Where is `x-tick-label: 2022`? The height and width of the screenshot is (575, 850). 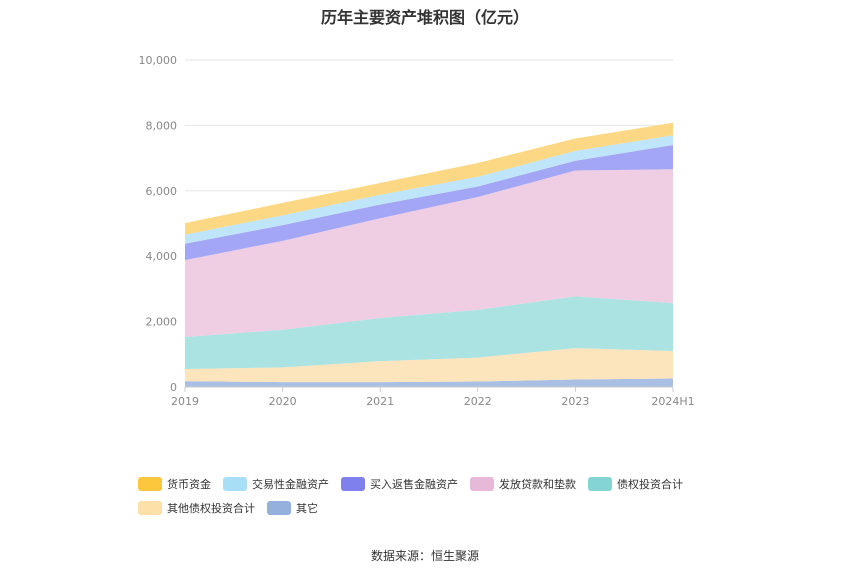 x-tick-label: 2022 is located at coordinates (478, 401).